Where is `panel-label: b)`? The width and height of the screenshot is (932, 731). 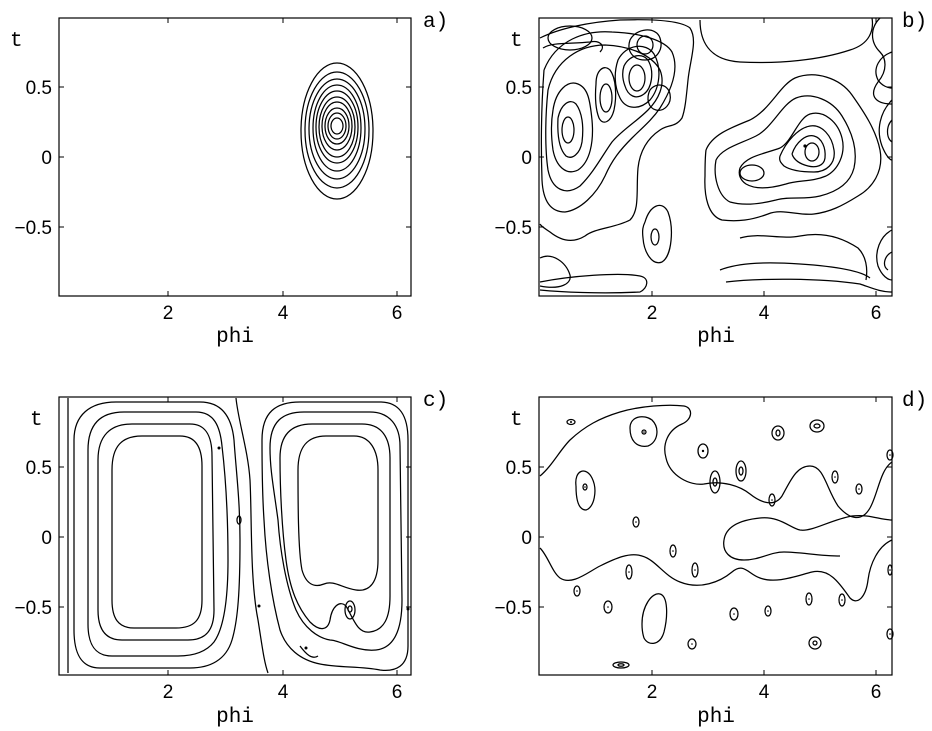
panel-label: b) is located at coordinates (914, 22).